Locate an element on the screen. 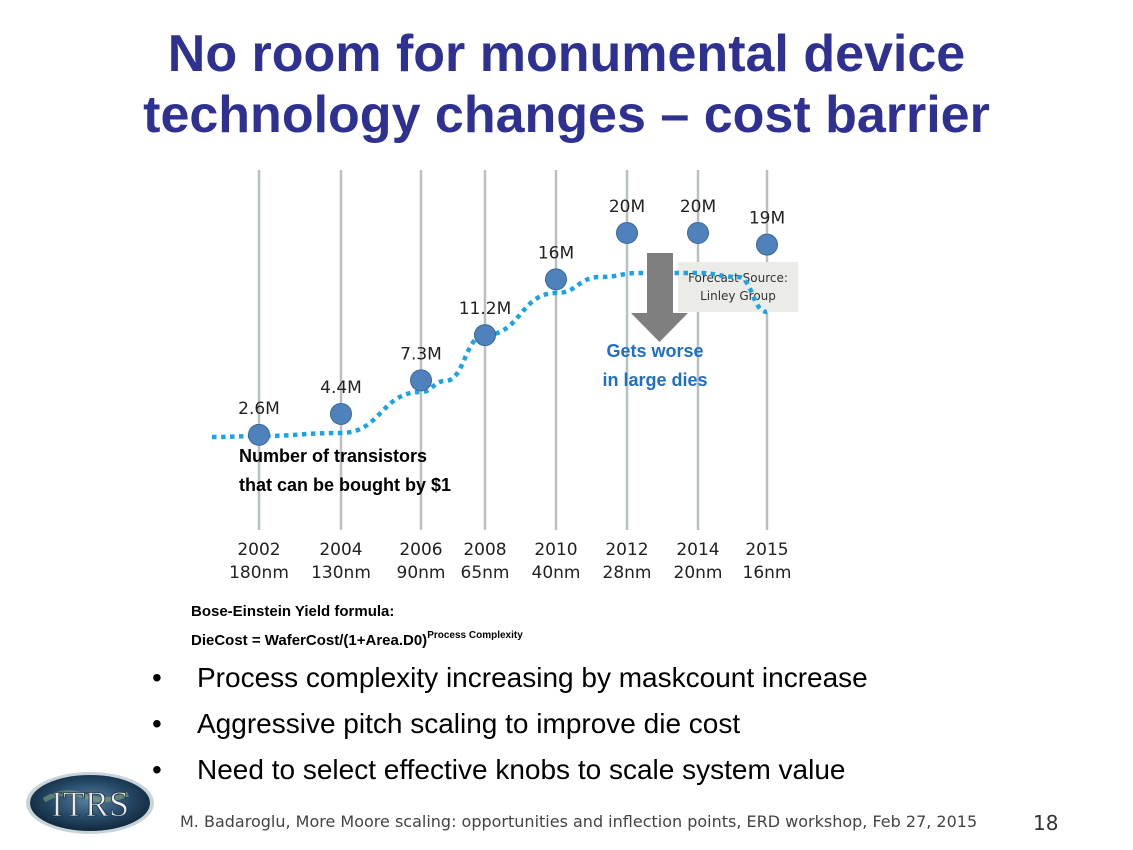 The image size is (1133, 850). x-tick-year: 2006 is located at coordinates (420, 550).